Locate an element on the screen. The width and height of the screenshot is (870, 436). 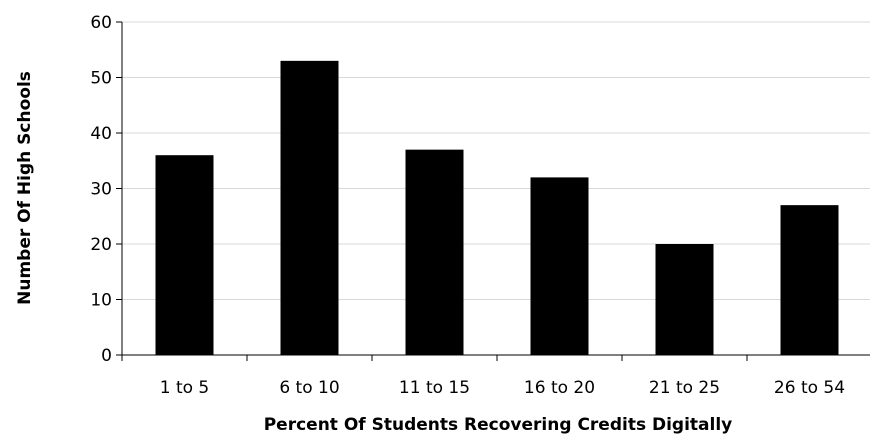
y-axis-title: Number Of High Schools is located at coordinates (25, 188).